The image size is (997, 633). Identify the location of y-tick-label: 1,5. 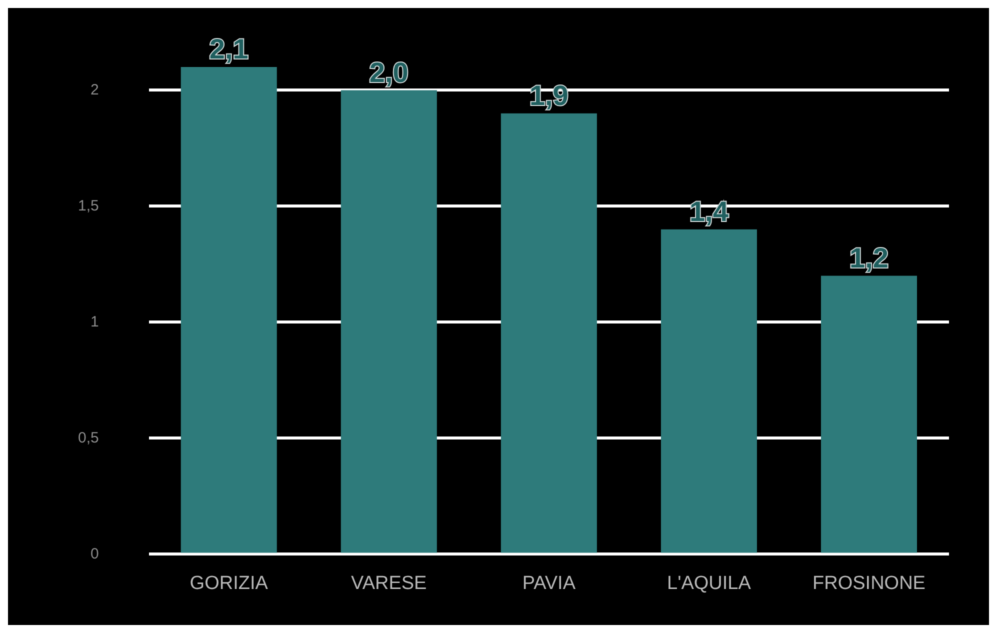
(88, 205).